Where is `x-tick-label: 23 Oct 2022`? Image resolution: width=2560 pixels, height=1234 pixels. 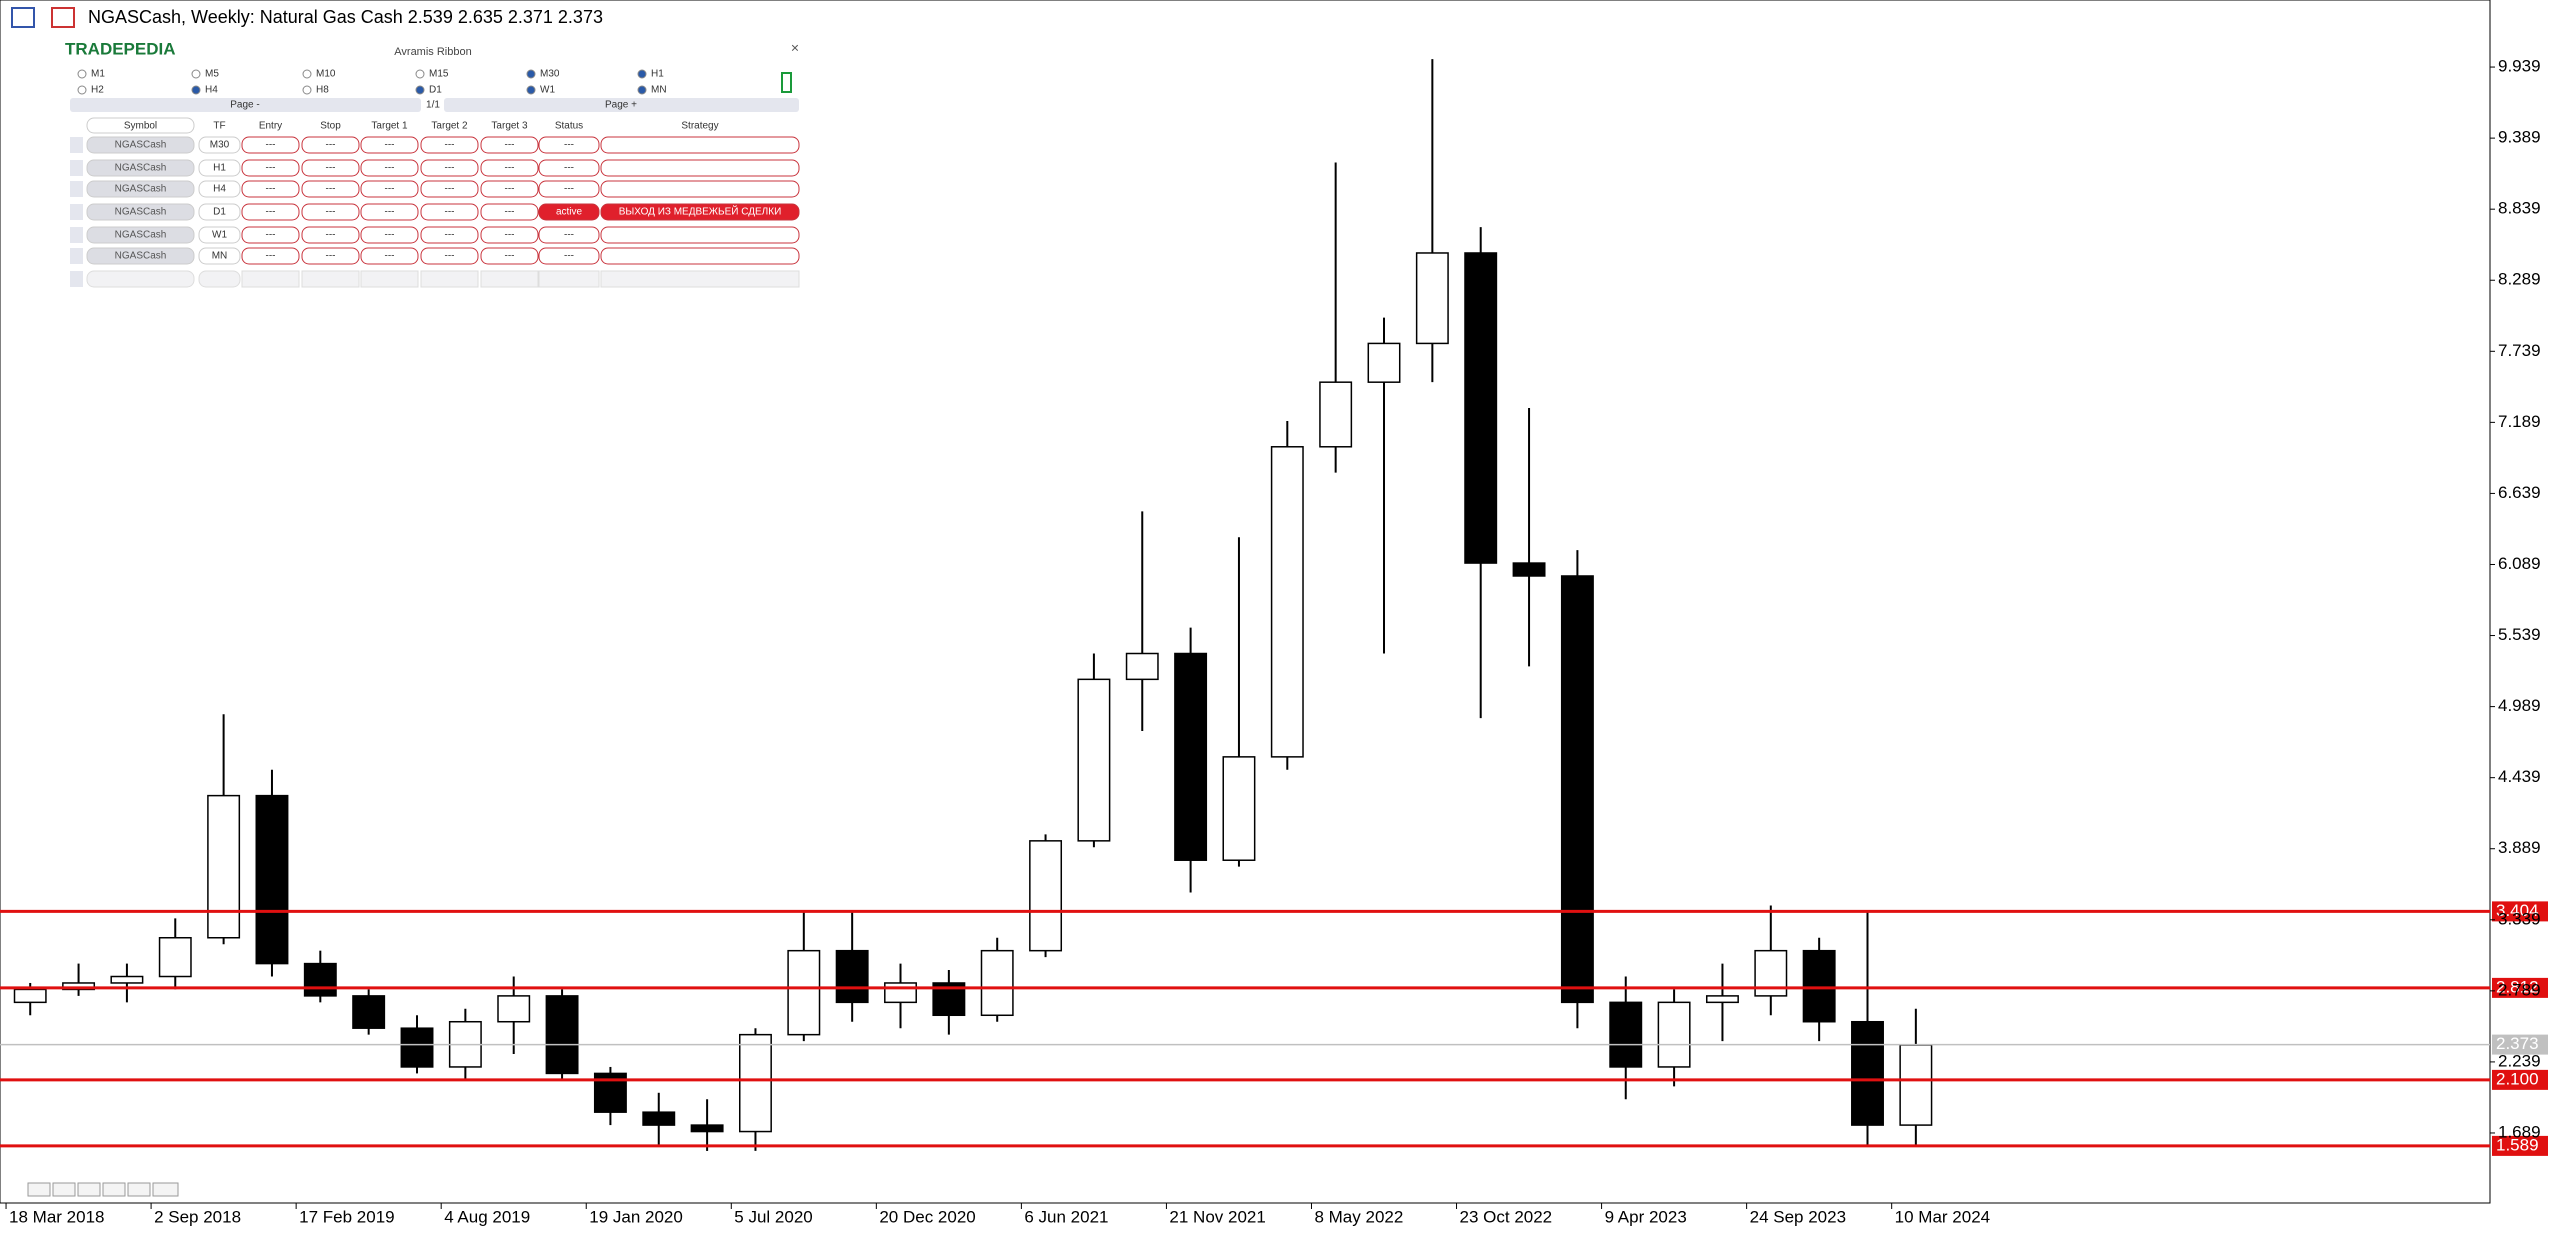
x-tick-label: 23 Oct 2022 is located at coordinates (1506, 1216).